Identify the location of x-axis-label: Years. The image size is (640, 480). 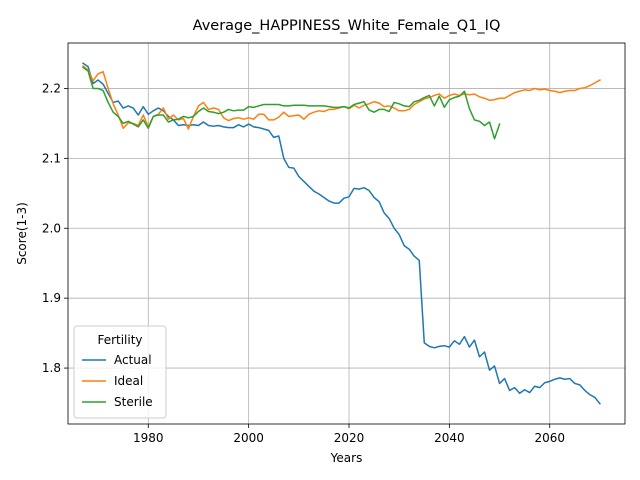
(346, 458).